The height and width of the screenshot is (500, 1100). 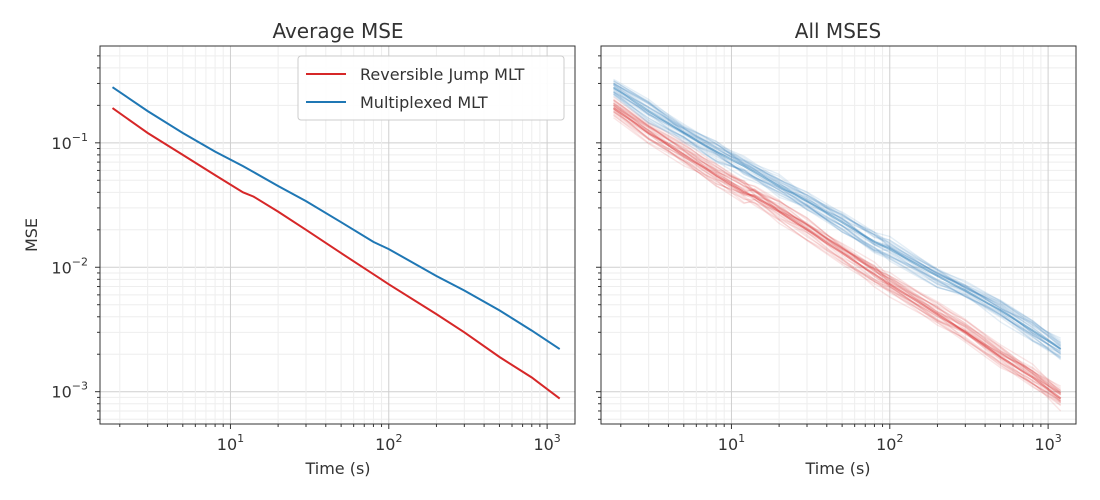 I want to click on y-tick-label: 10⁻¹, so click(x=69, y=142).